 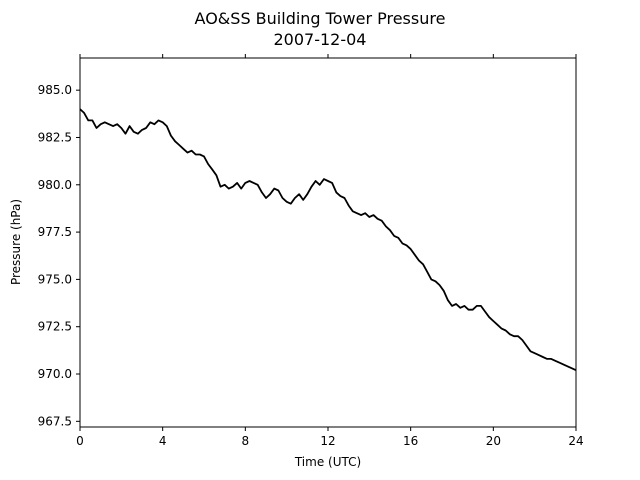 What do you see at coordinates (55, 421) in the screenshot?
I see `y-tick-label: 967.5` at bounding box center [55, 421].